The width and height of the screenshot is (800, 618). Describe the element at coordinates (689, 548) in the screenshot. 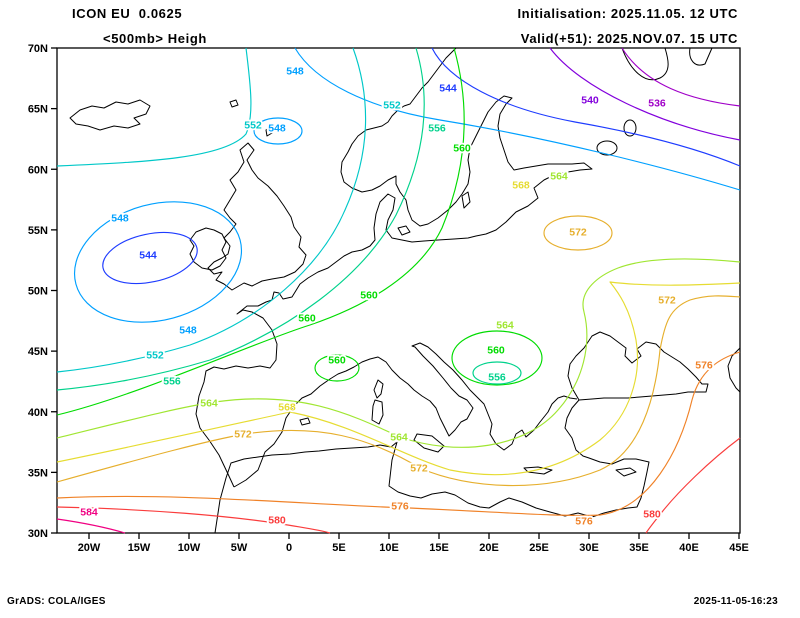

I see `lon-label: 40E` at that location.